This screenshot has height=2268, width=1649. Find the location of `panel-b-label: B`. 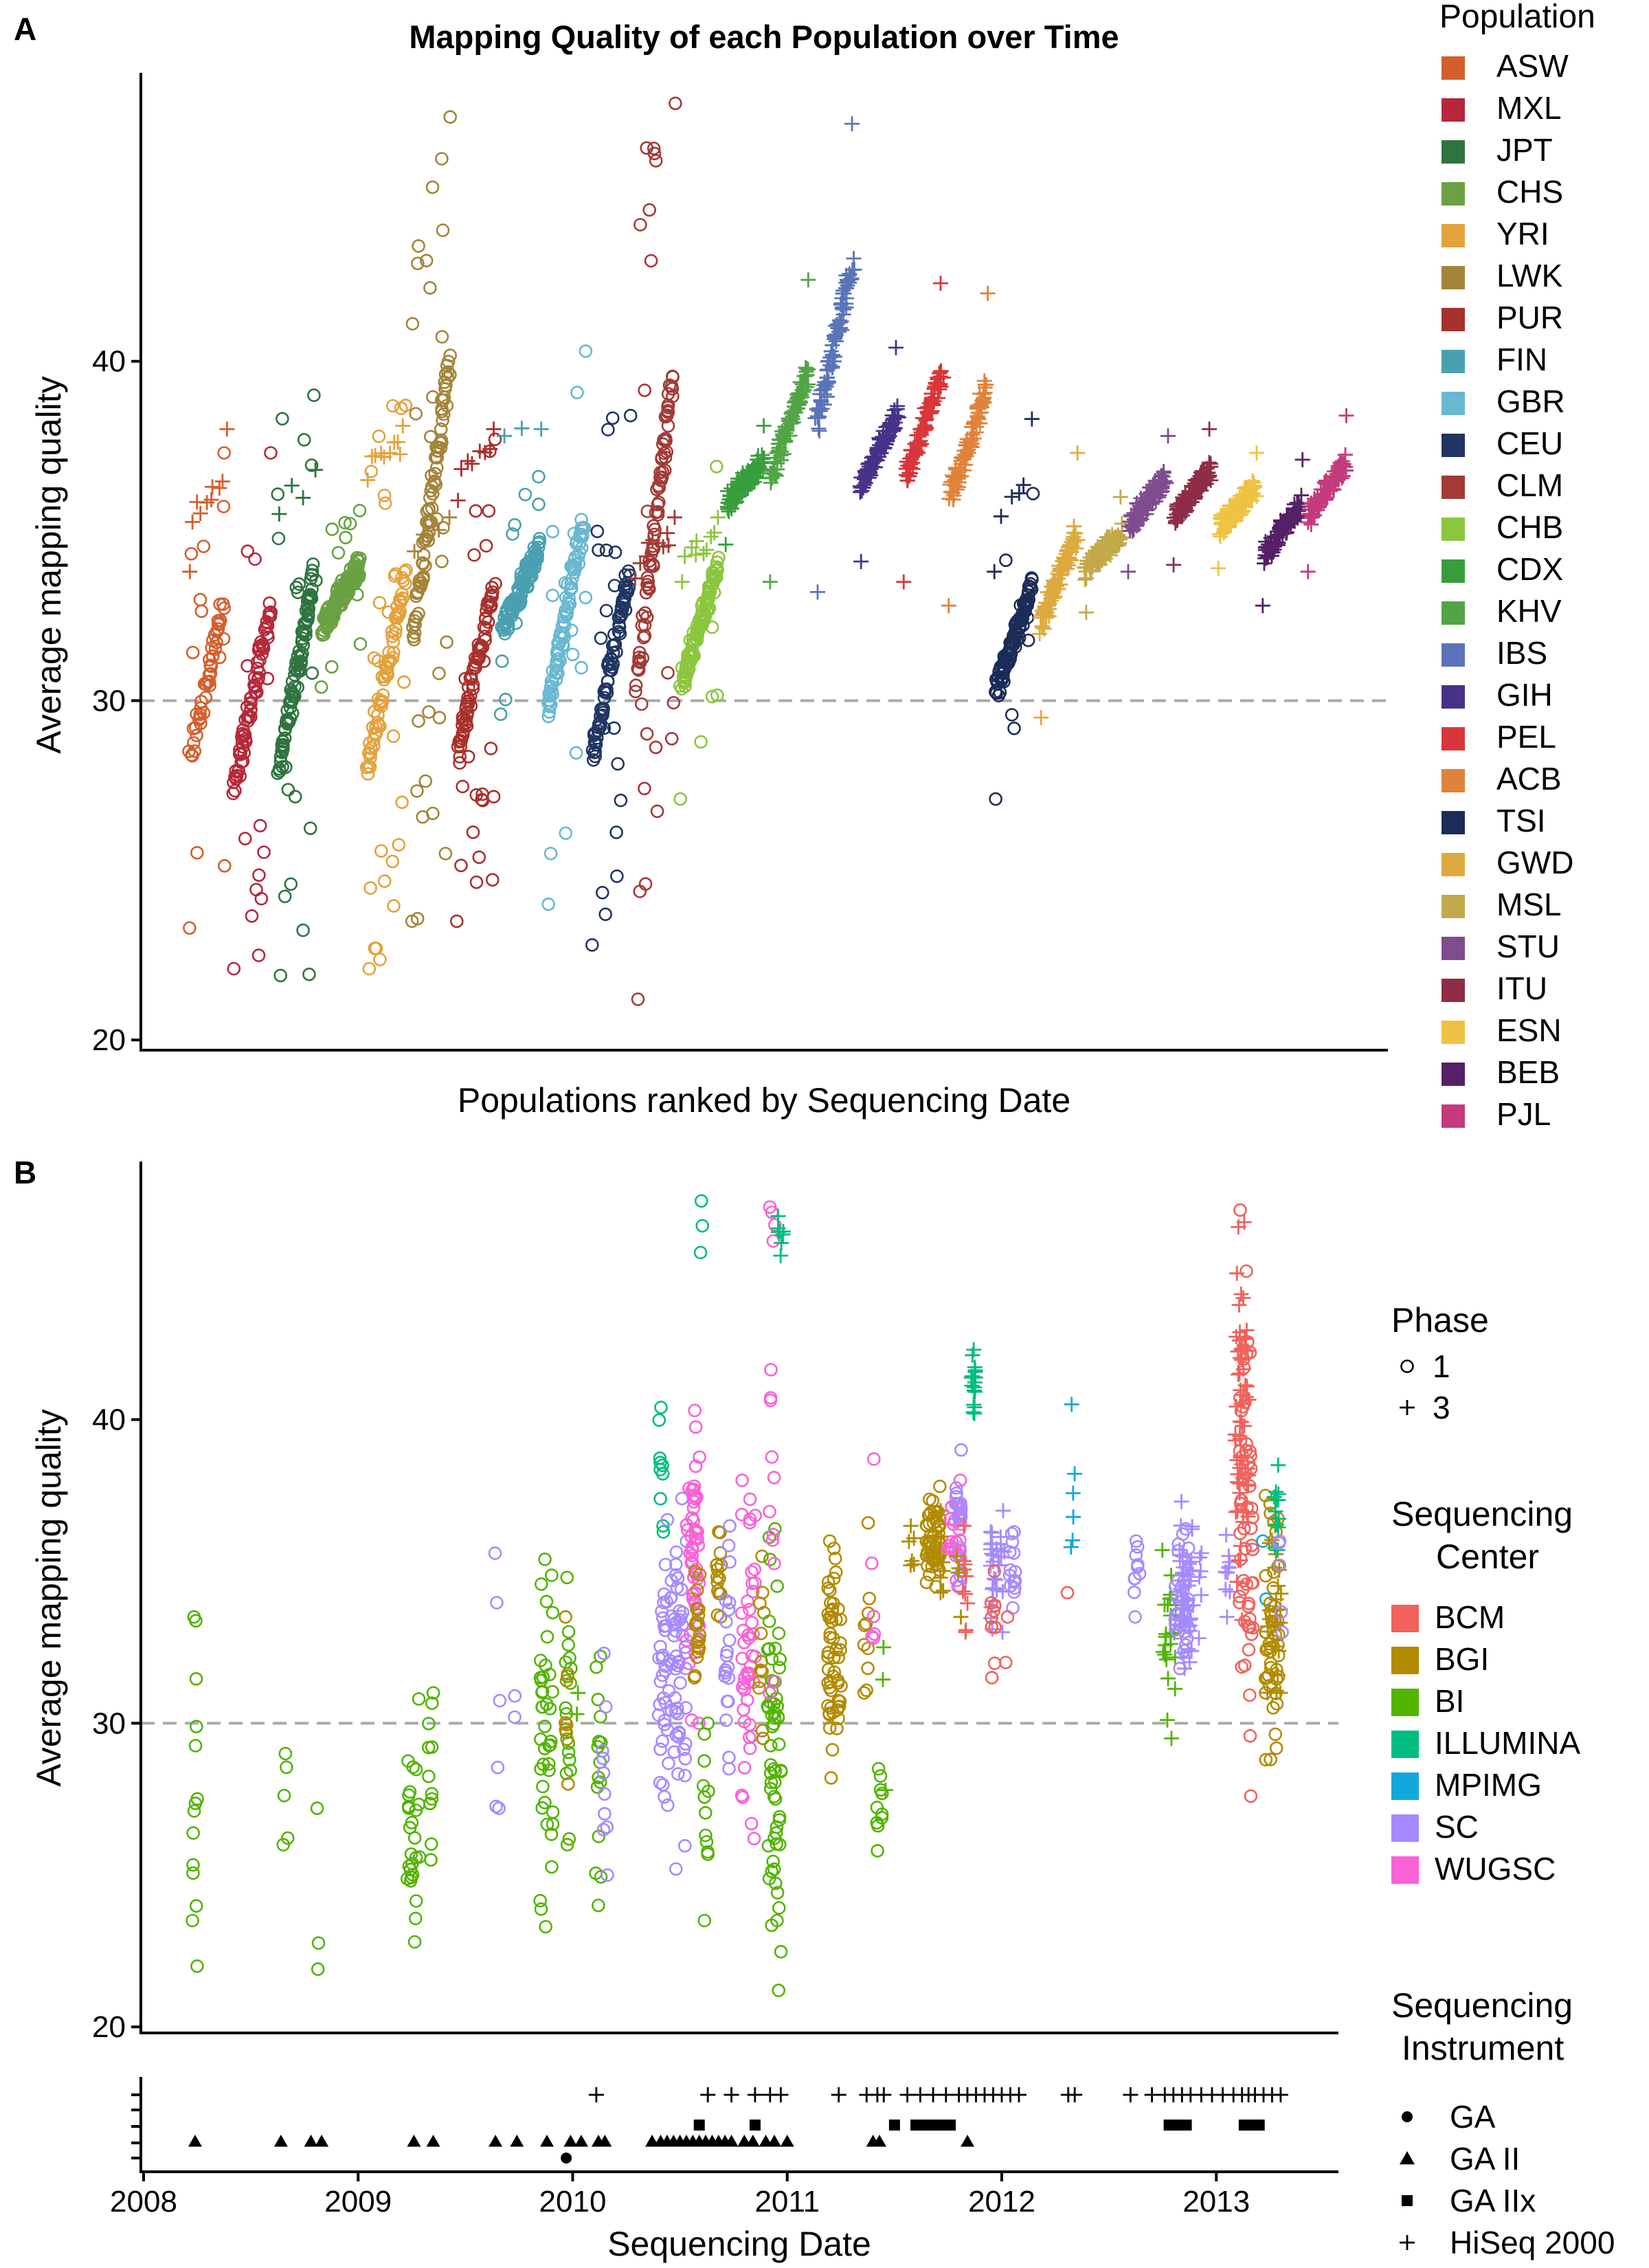

panel-b-label: B is located at coordinates (25, 1172).